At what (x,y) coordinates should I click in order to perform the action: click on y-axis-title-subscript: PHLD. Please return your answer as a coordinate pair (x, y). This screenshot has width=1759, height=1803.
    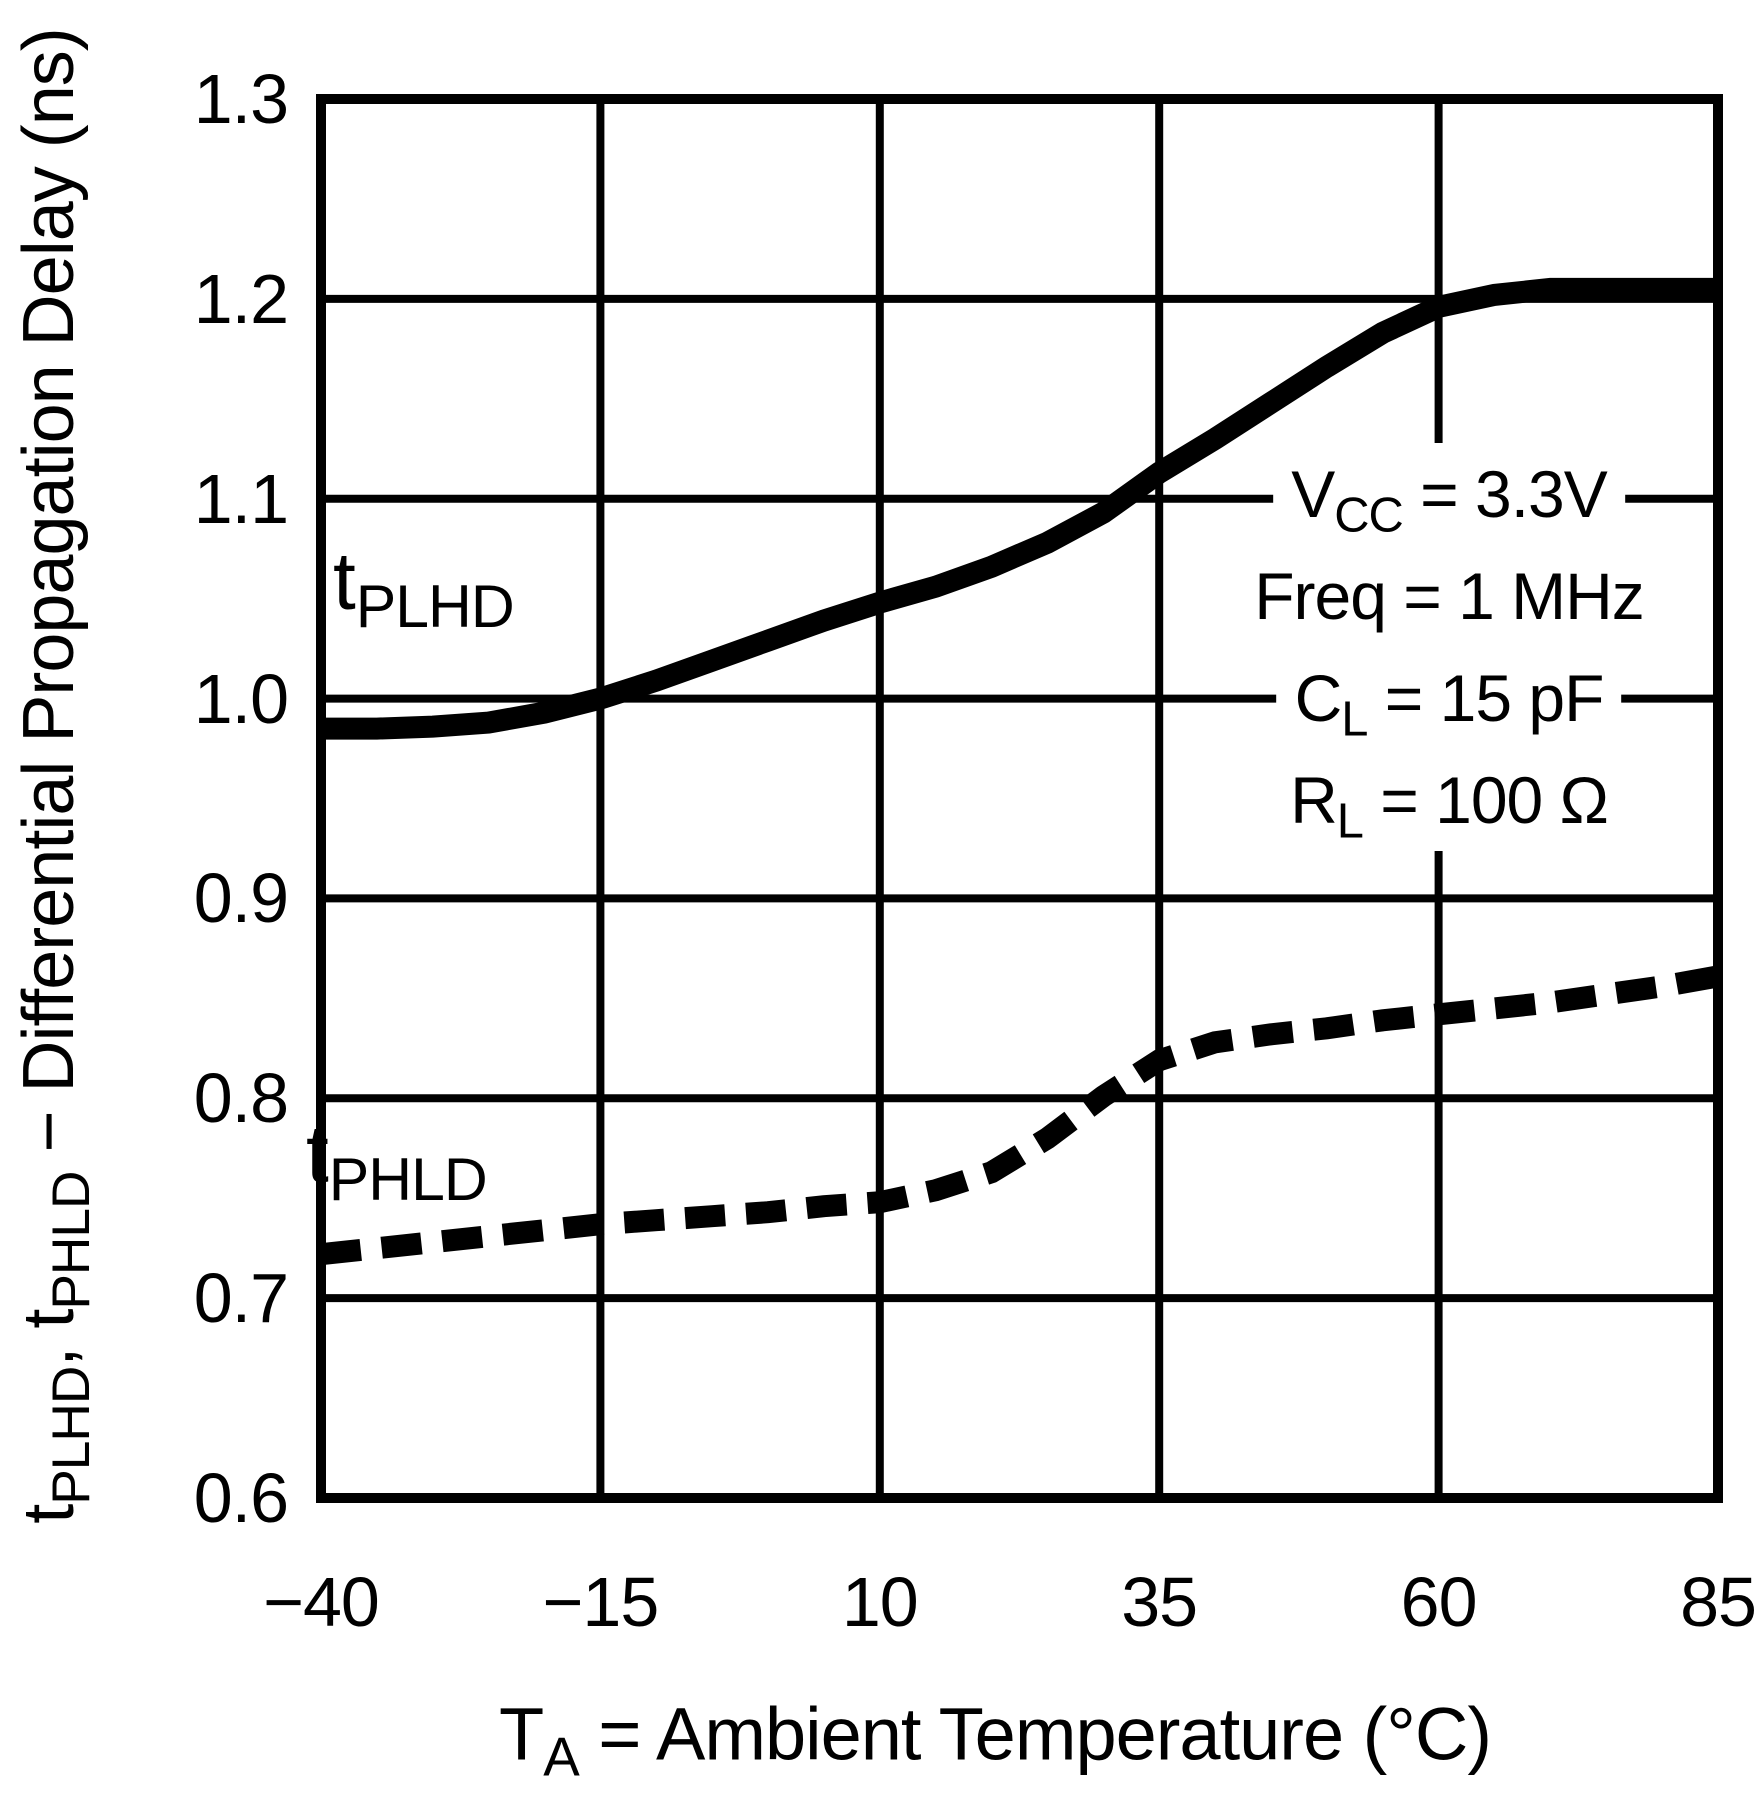
    Looking at the image, I should click on (71, 1240).